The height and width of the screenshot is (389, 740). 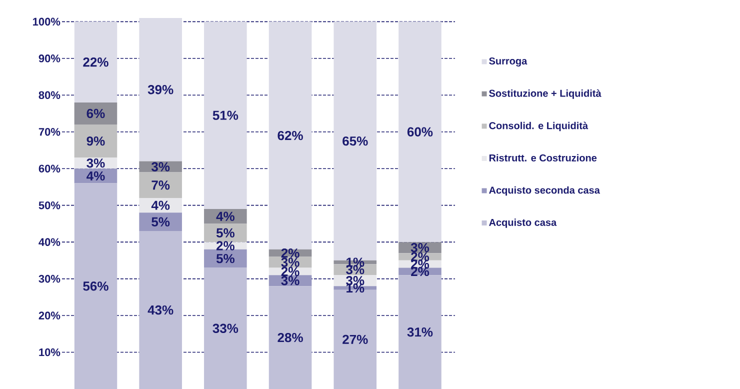 I want to click on y-tick-label: 100%, so click(x=46, y=22).